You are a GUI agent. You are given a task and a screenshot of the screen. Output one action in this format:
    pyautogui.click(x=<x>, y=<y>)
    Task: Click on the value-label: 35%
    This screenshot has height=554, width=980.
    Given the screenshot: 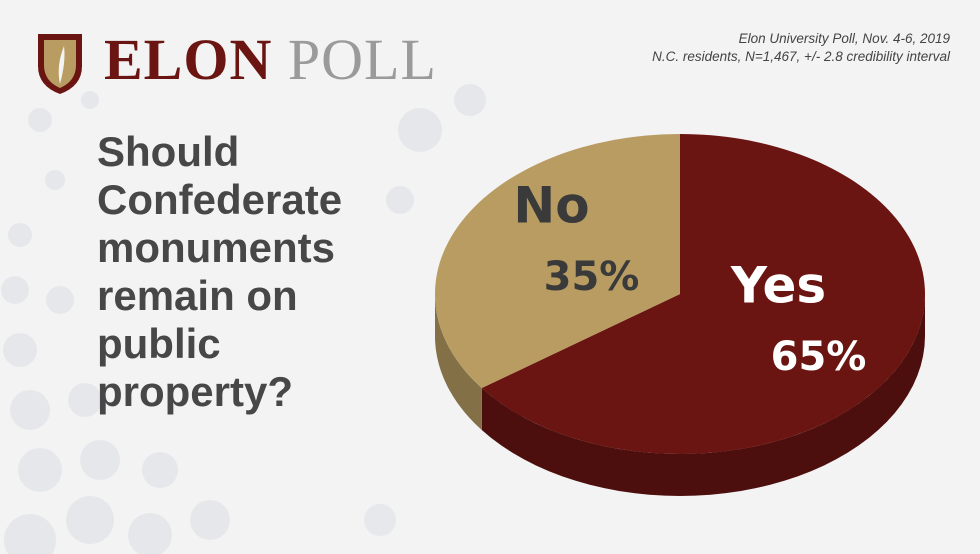 What is the action you would take?
    pyautogui.click(x=592, y=277)
    